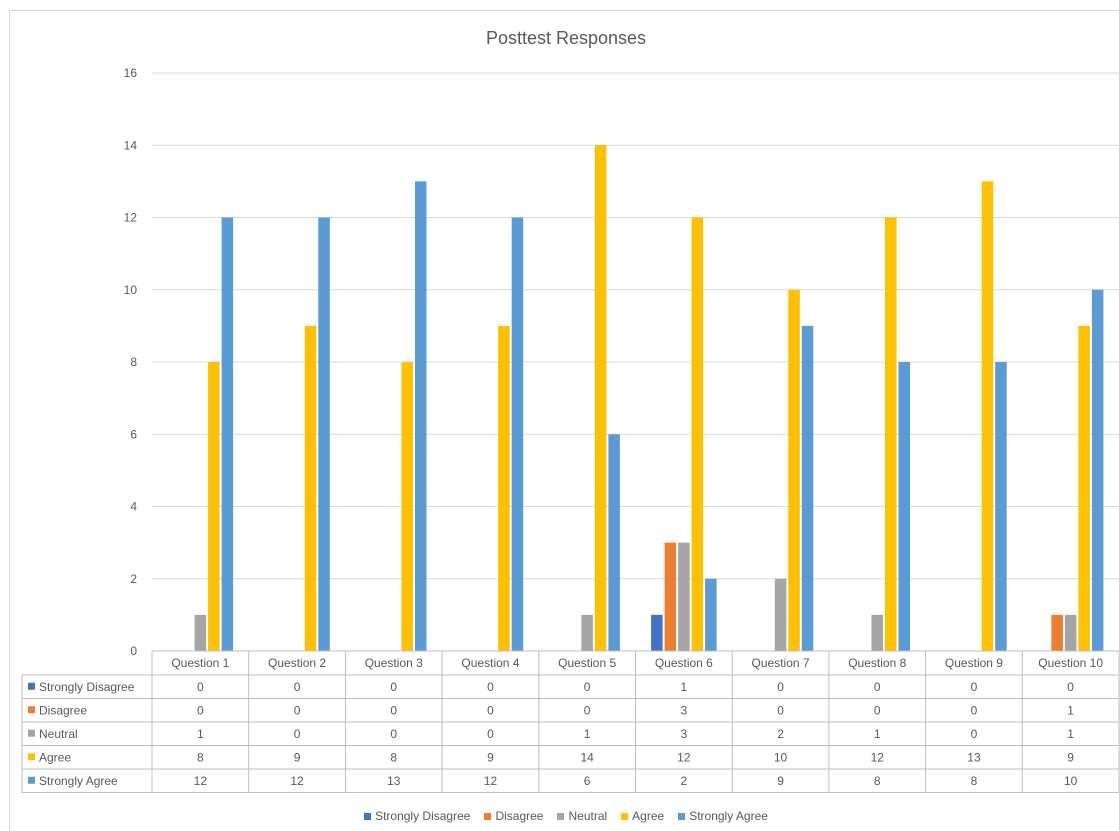 This screenshot has height=831, width=1119. Describe the element at coordinates (394, 663) in the screenshot. I see `x-tick-label: Question 3` at that location.